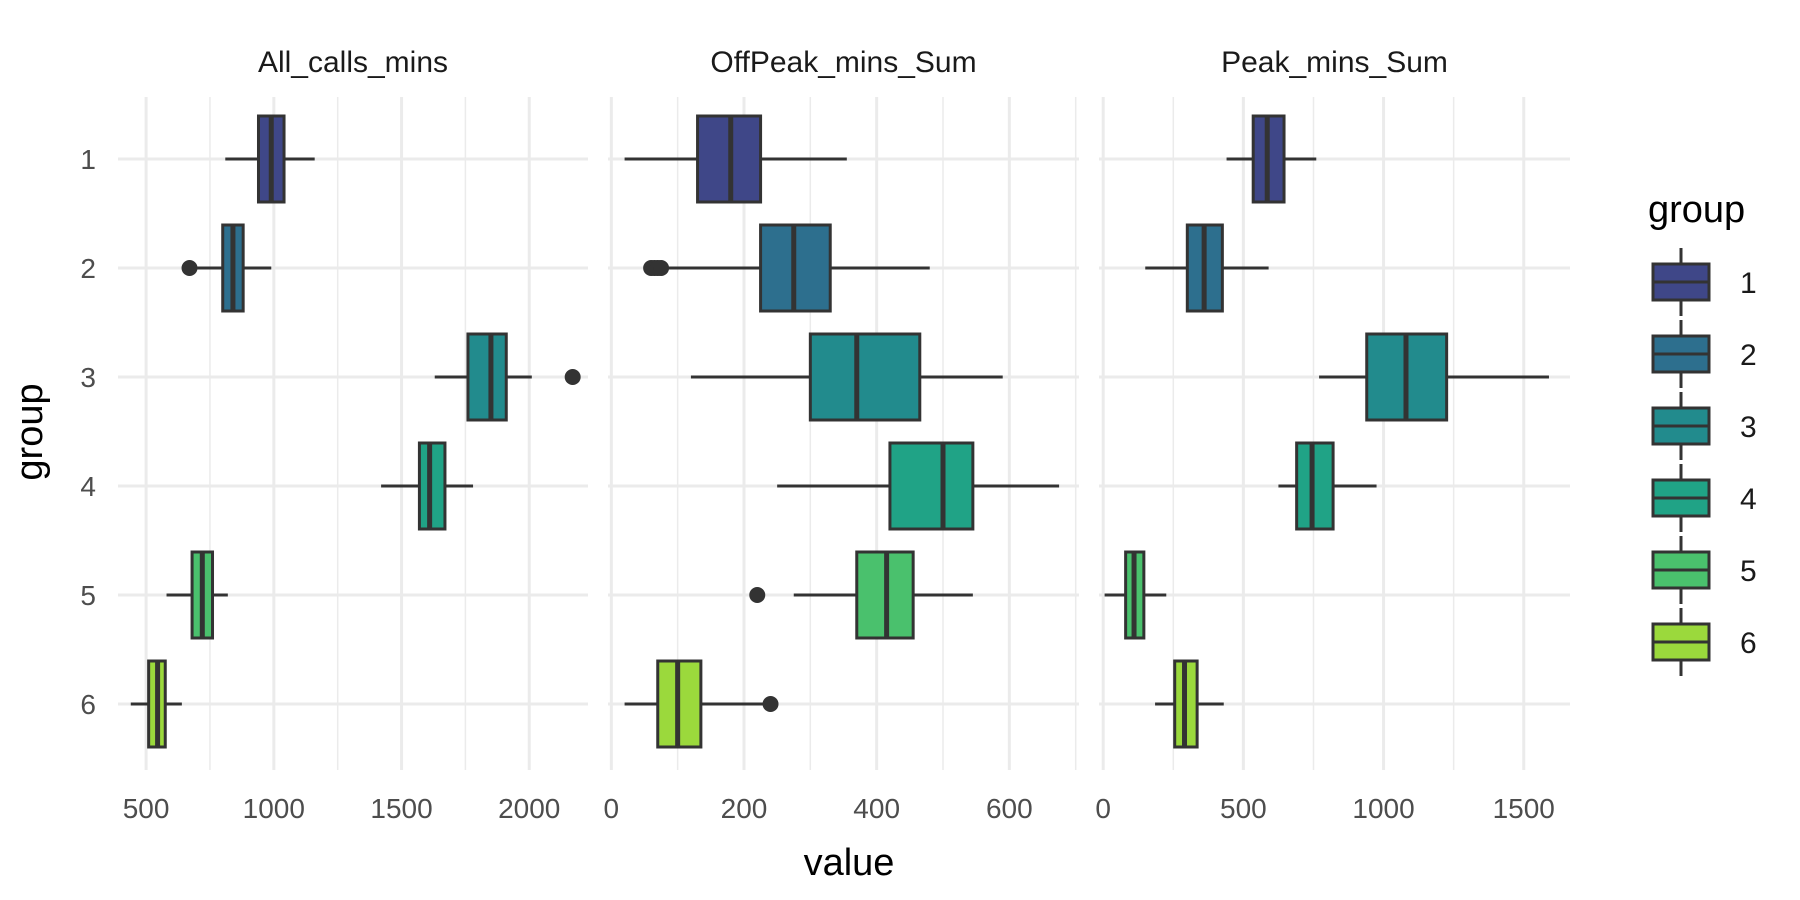 The image size is (1800, 900). What do you see at coordinates (1696, 210) in the screenshot?
I see `legend-title: group` at bounding box center [1696, 210].